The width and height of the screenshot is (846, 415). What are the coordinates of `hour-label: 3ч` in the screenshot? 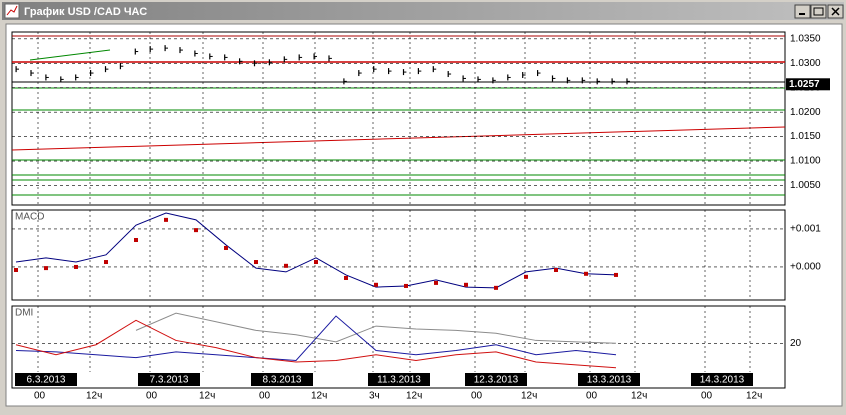 It's located at (374, 396).